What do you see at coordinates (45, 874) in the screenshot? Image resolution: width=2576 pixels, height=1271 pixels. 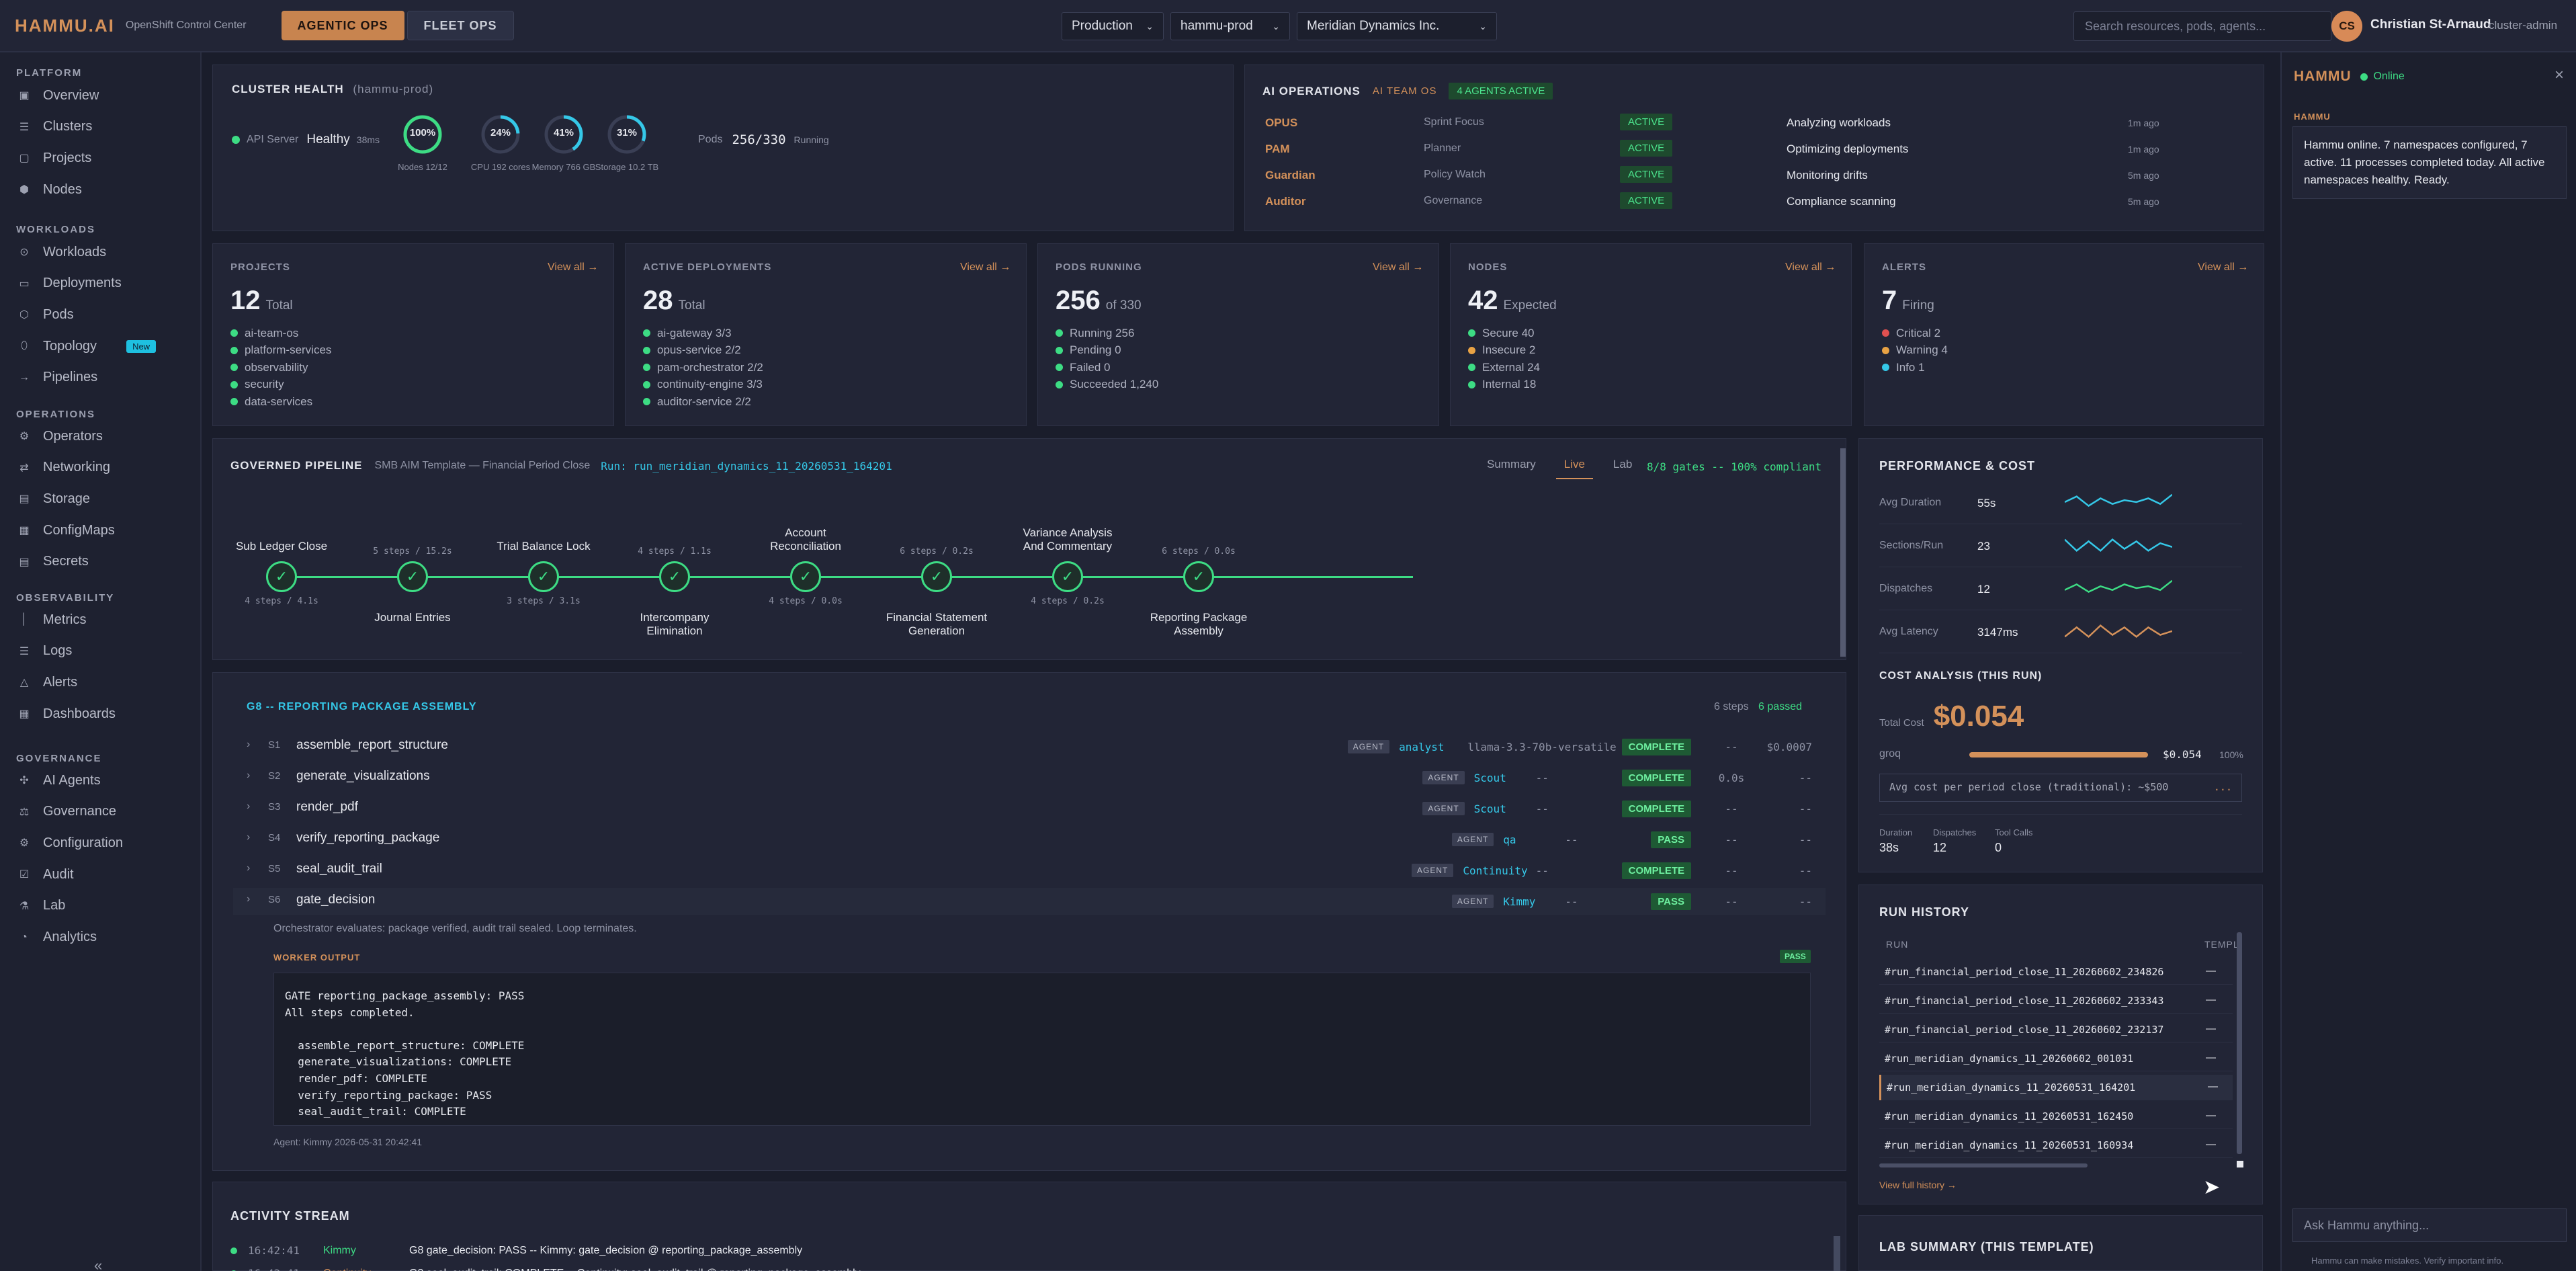 I see `sidebar-item-audit: ☑ Audit` at bounding box center [45, 874].